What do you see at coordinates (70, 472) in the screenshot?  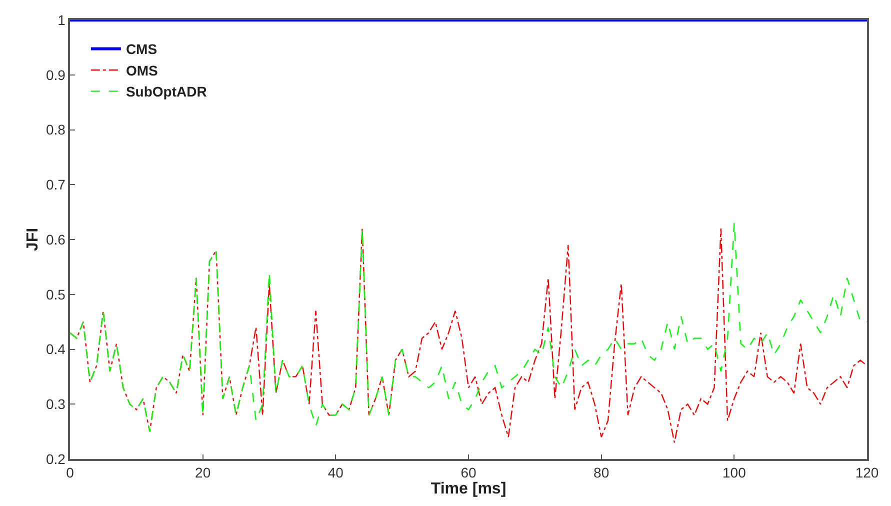 I see `x-tick-label: 0` at bounding box center [70, 472].